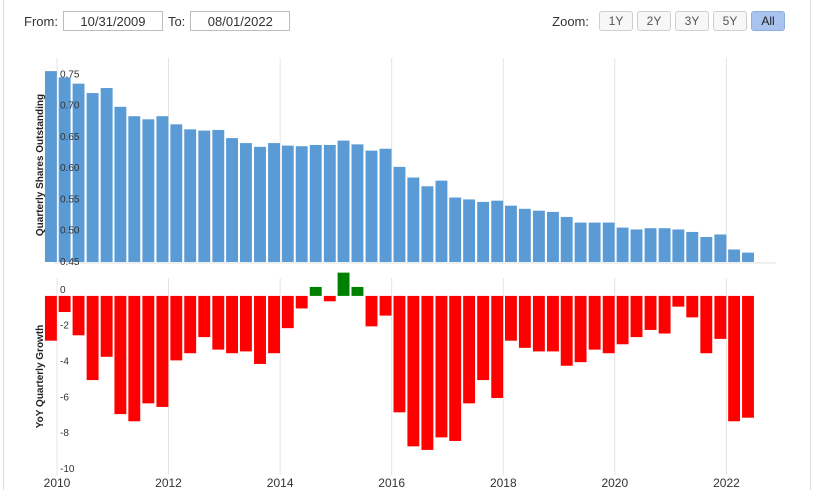 The image size is (814, 490). I want to click on growth-y-tick-label: 0, so click(63, 290).